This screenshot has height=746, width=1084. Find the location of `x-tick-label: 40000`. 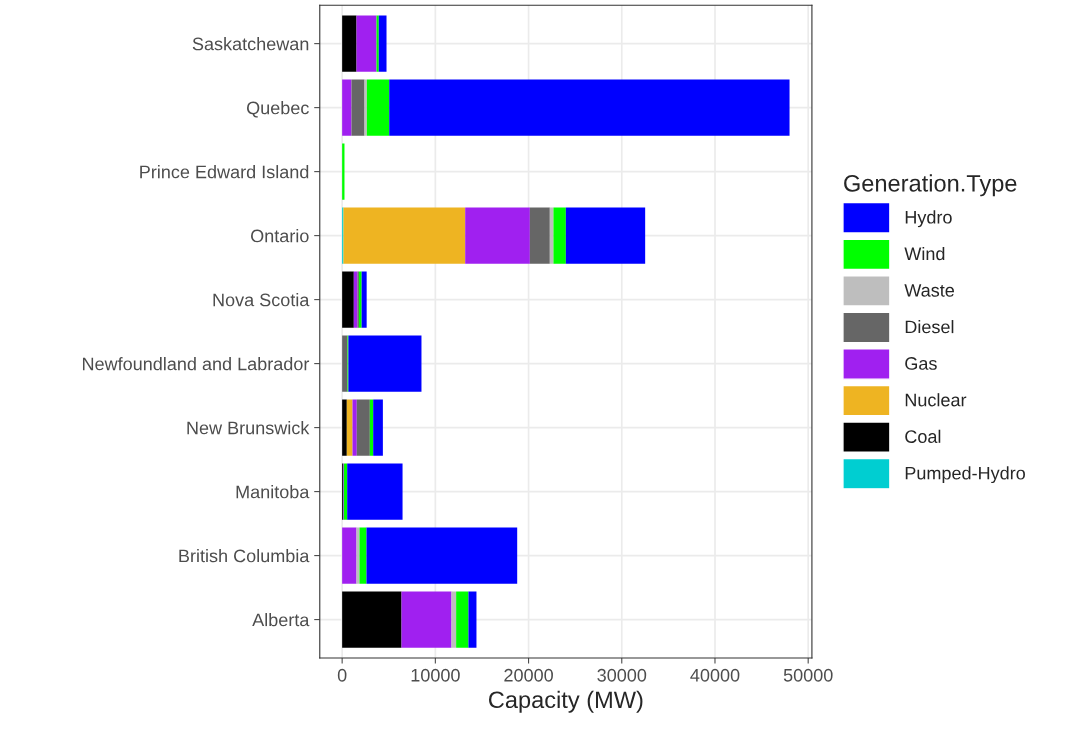

x-tick-label: 40000 is located at coordinates (715, 675).